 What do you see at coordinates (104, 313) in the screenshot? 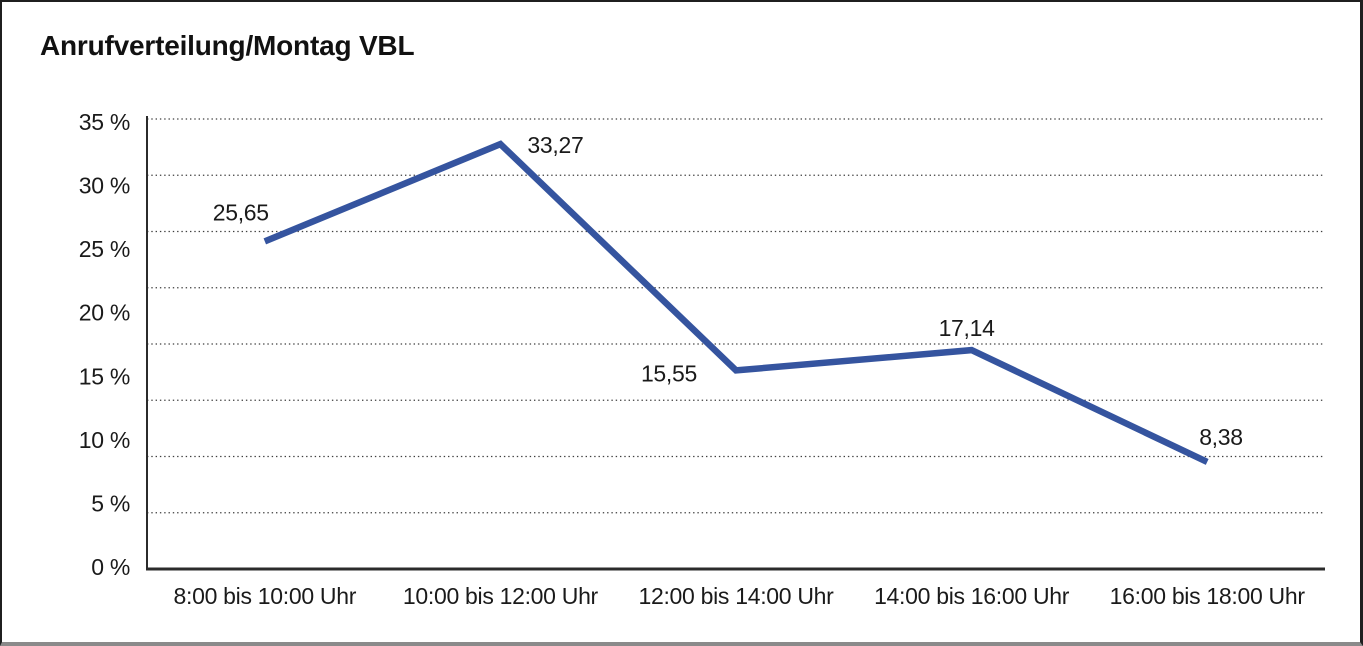
I see `y-tick-label: 20 %` at bounding box center [104, 313].